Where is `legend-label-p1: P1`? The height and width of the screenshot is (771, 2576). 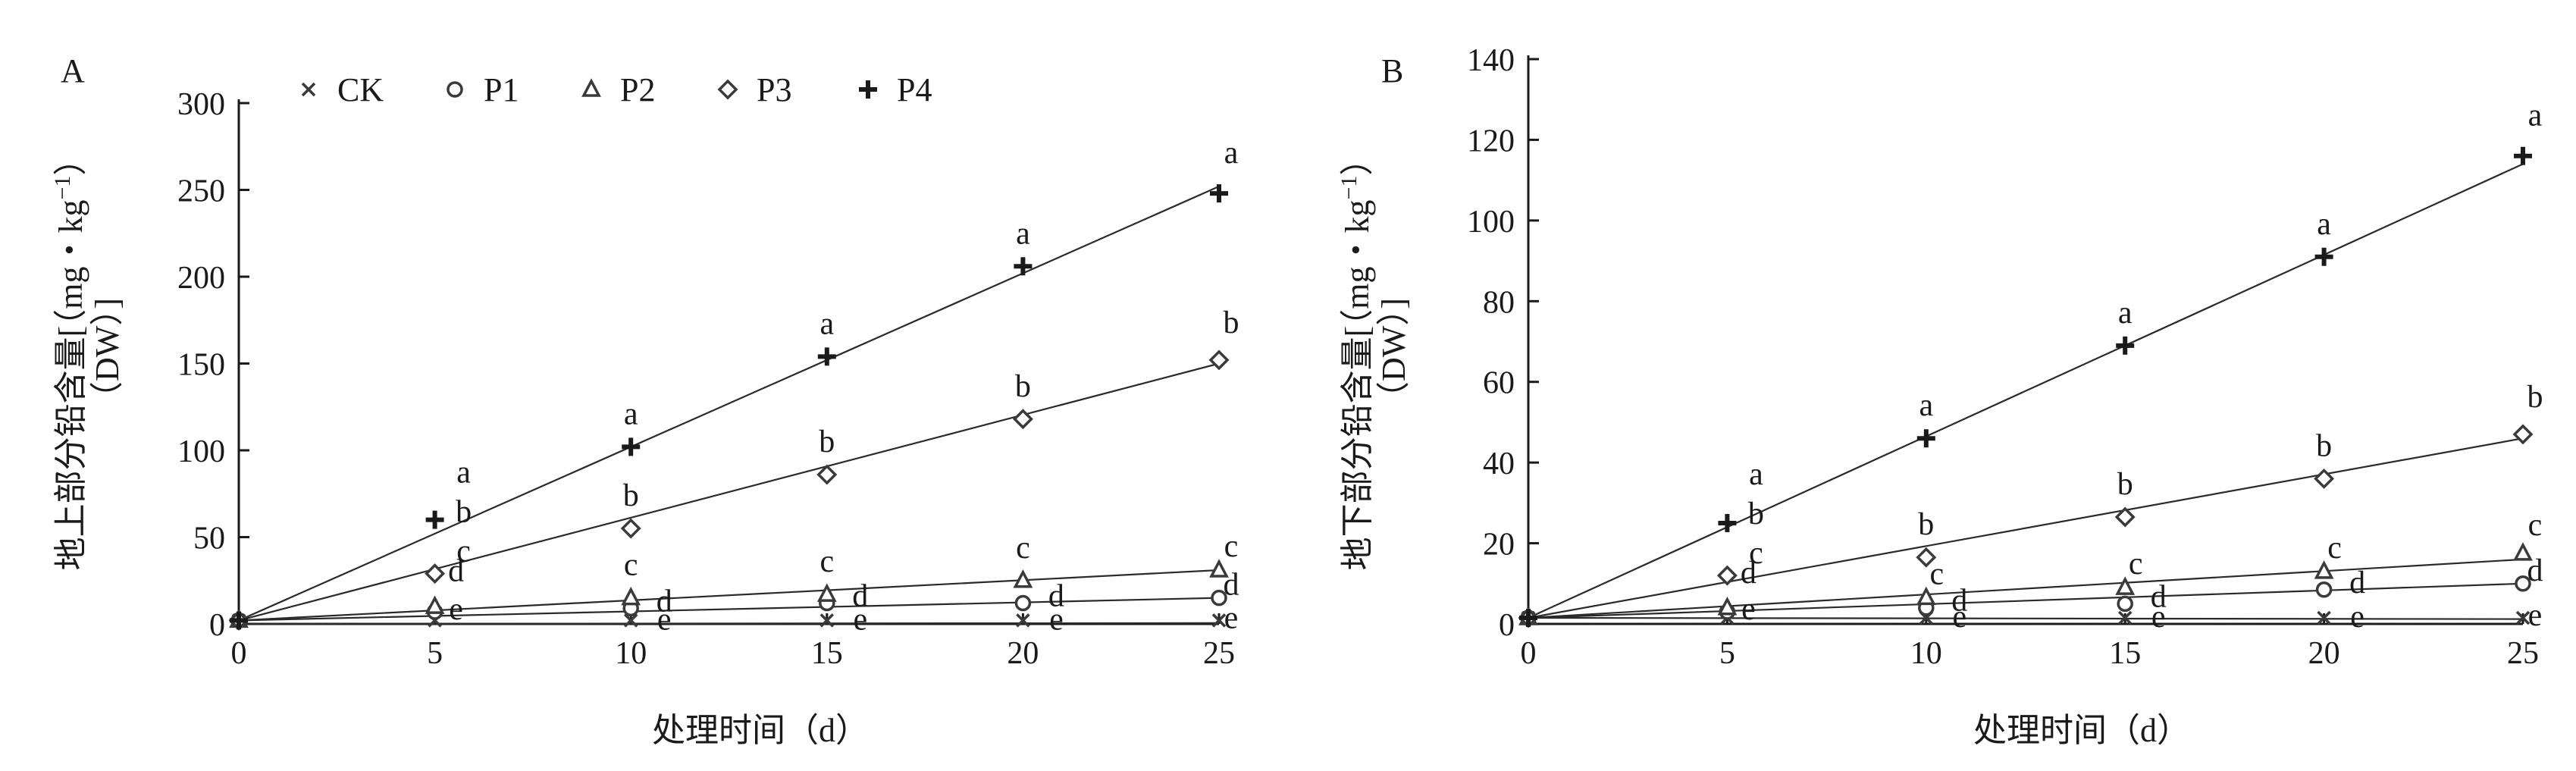 legend-label-p1: P1 is located at coordinates (501, 89).